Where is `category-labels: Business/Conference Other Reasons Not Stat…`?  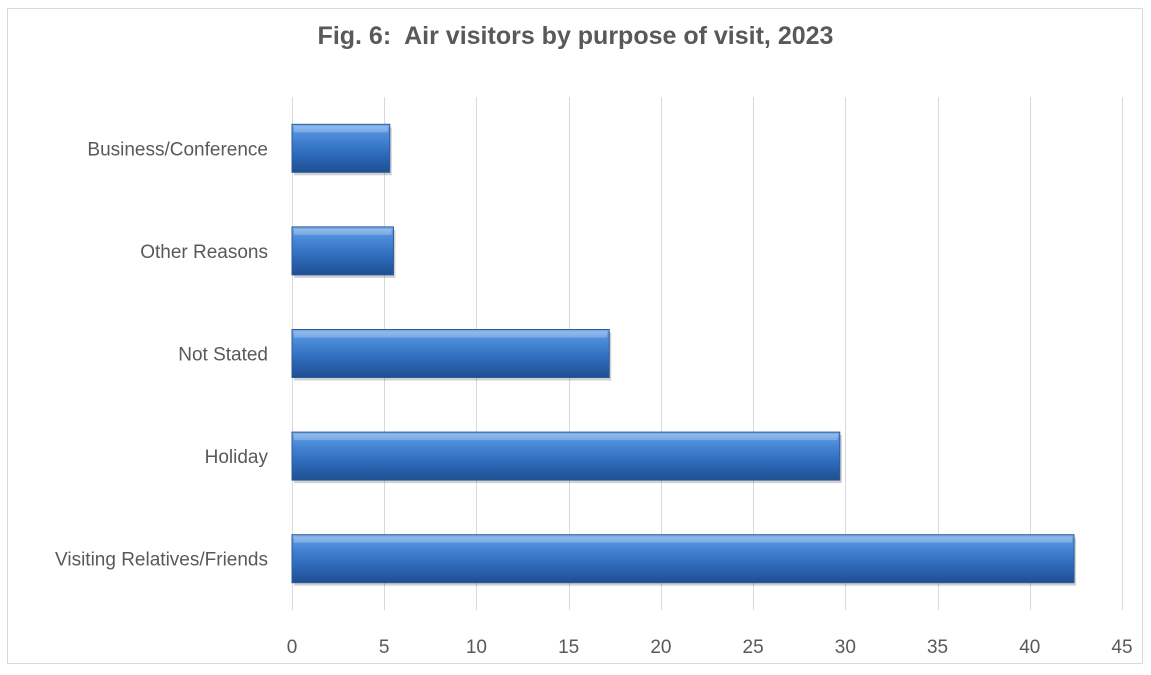 category-labels: Business/Conference Other Reasons Not Stat… is located at coordinates (161, 354).